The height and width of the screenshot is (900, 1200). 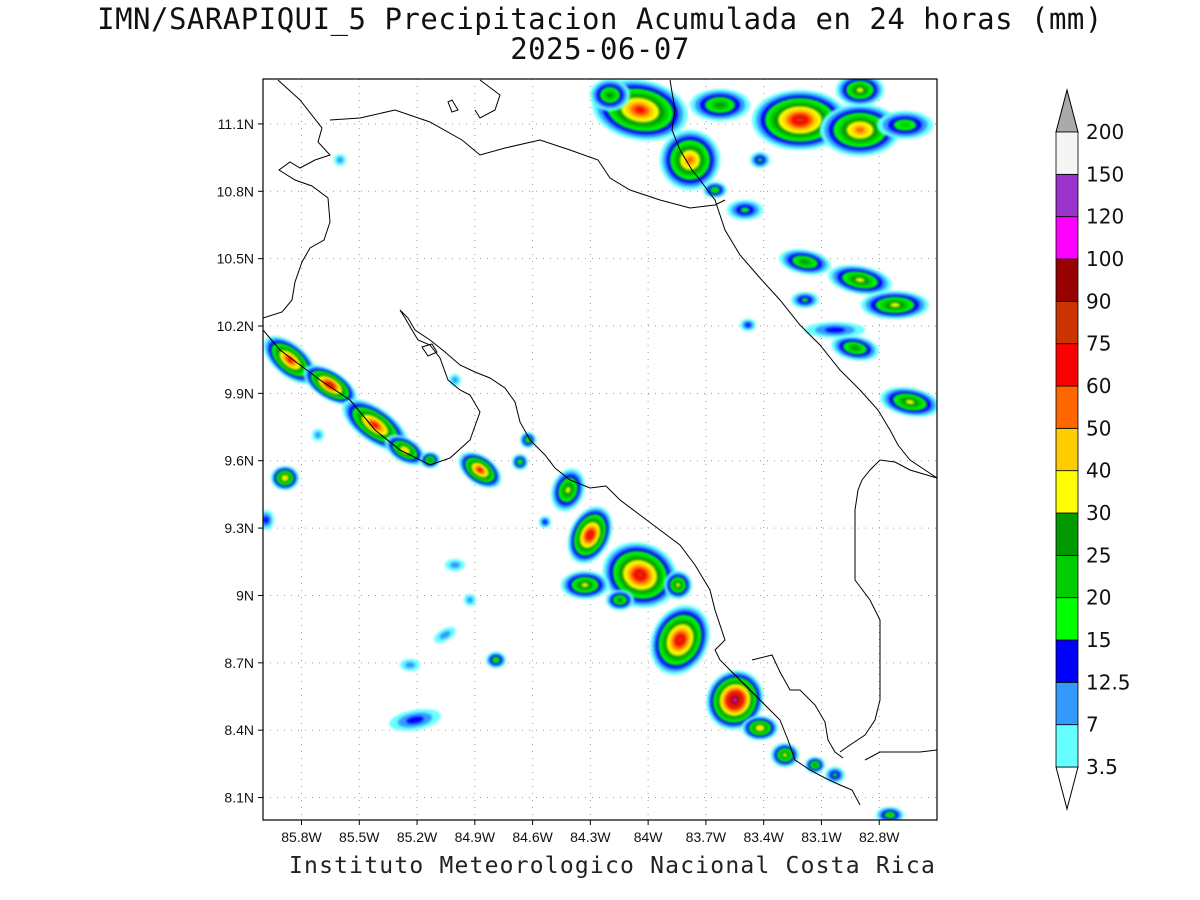 What do you see at coordinates (1067, 788) in the screenshot?
I see `colorbar-bottom-arrow` at bounding box center [1067, 788].